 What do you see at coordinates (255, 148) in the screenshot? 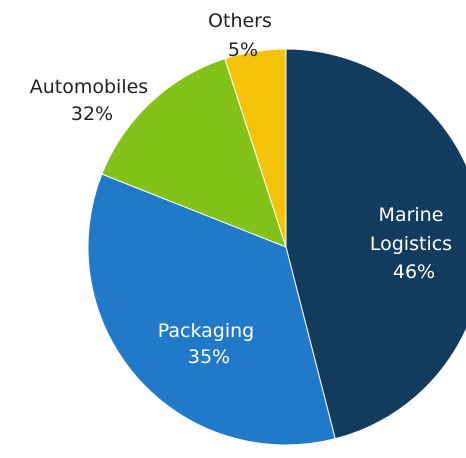
I see `pie-slice-others` at bounding box center [255, 148].